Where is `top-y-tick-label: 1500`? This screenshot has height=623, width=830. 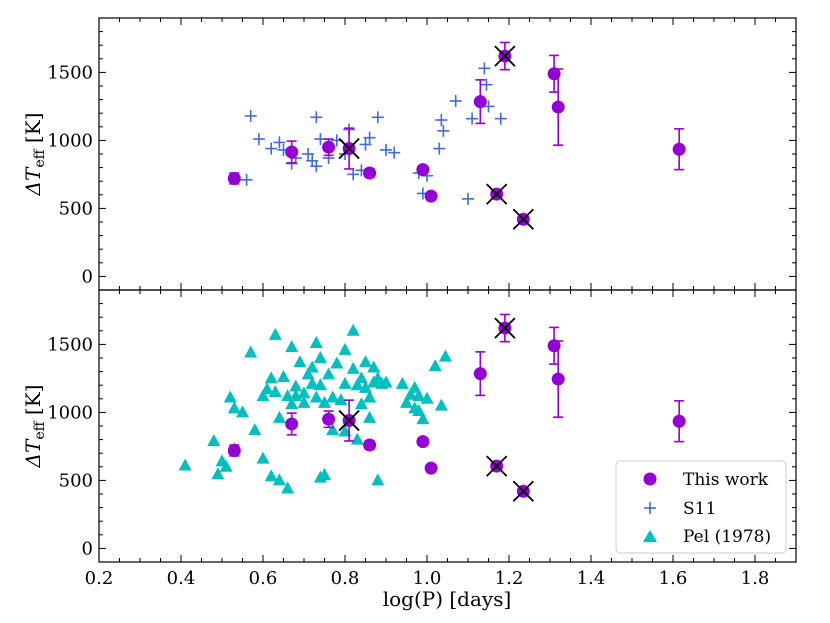
top-y-tick-label: 1500 is located at coordinates (70, 72).